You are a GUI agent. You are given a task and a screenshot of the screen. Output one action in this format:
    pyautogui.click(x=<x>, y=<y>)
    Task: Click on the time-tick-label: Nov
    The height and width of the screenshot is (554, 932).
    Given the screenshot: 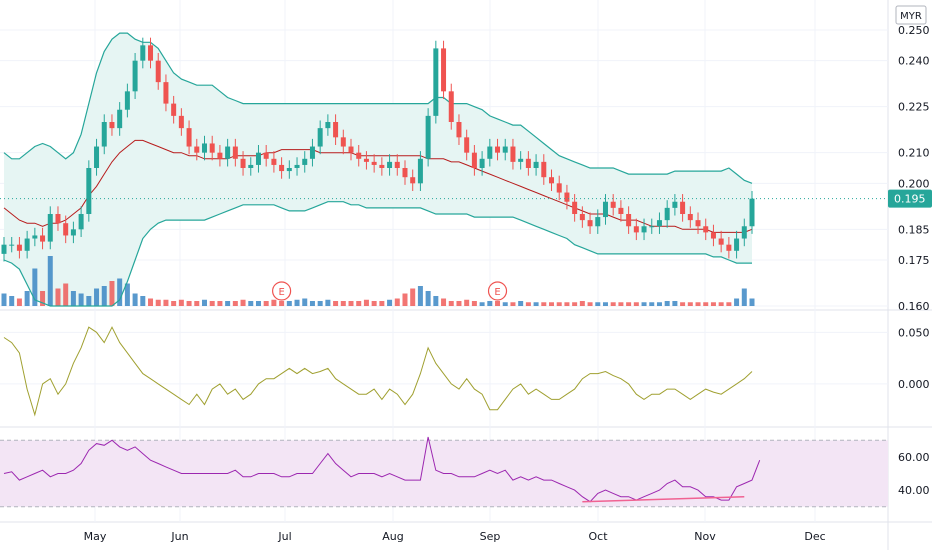 What is the action you would take?
    pyautogui.click(x=705, y=536)
    